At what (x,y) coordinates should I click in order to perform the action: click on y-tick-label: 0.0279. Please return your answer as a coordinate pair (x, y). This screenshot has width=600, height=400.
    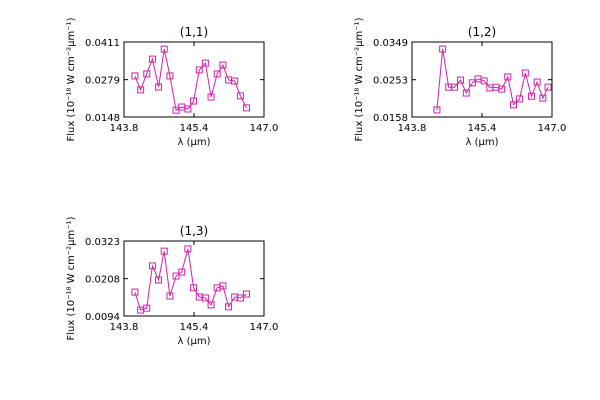
    Looking at the image, I should click on (102, 81).